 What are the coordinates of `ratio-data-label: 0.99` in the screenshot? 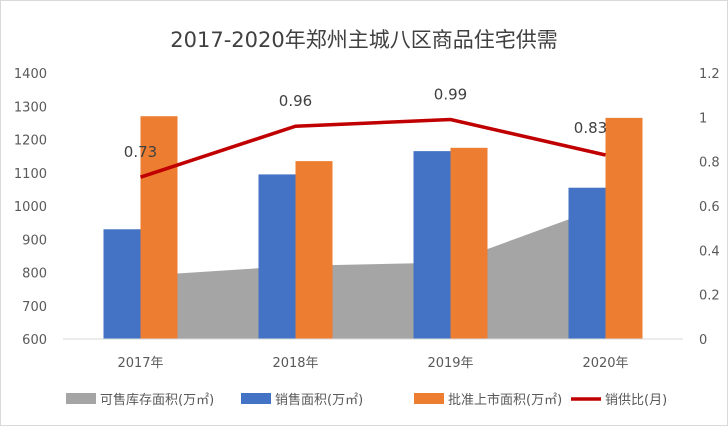 It's located at (450, 95).